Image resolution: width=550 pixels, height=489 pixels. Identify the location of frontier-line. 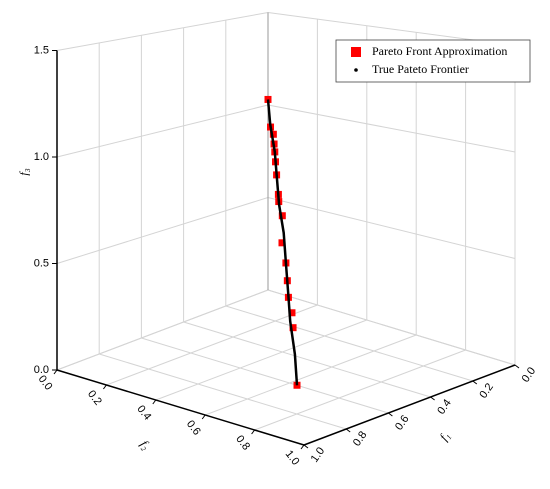
(282, 242).